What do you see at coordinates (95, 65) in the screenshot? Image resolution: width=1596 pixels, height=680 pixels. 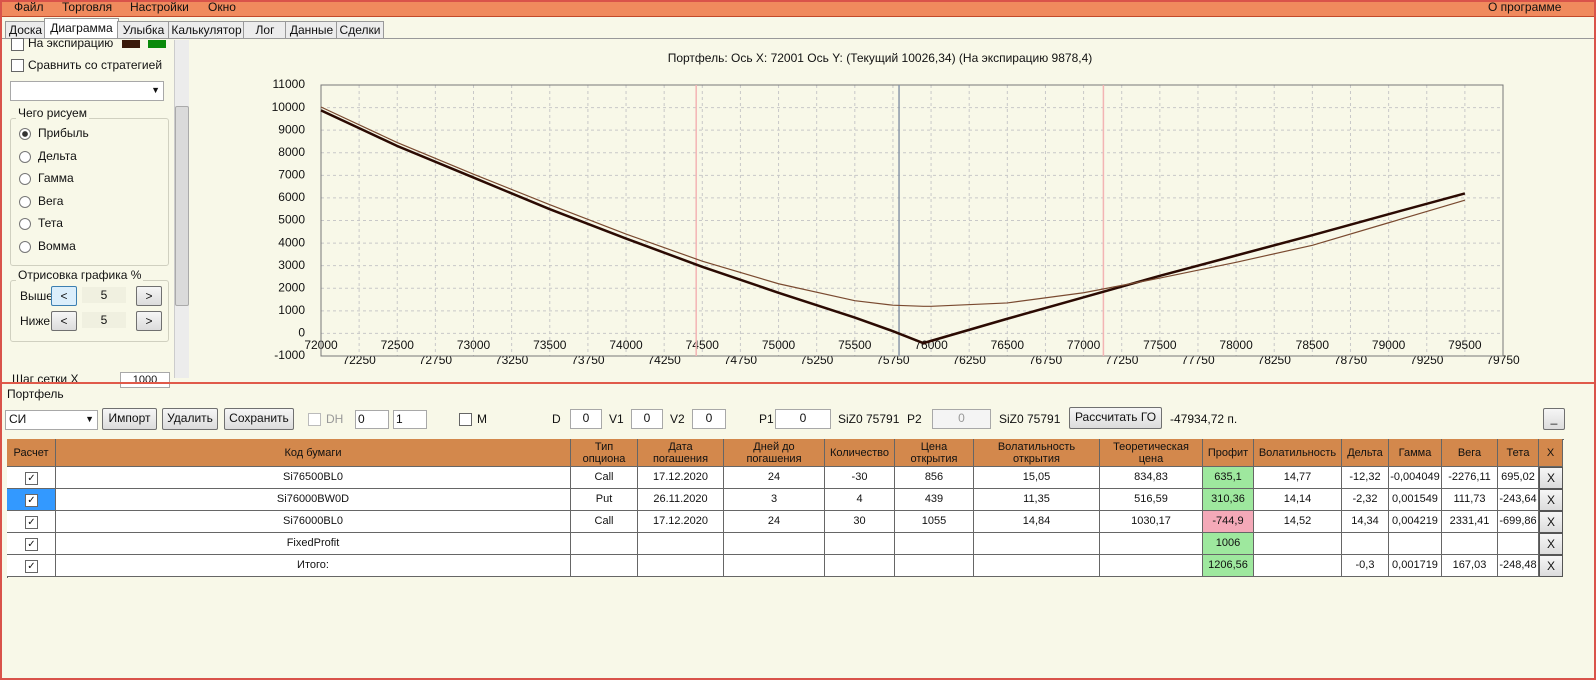 I see `checkbox-label: Сравнить со стратегией` at bounding box center [95, 65].